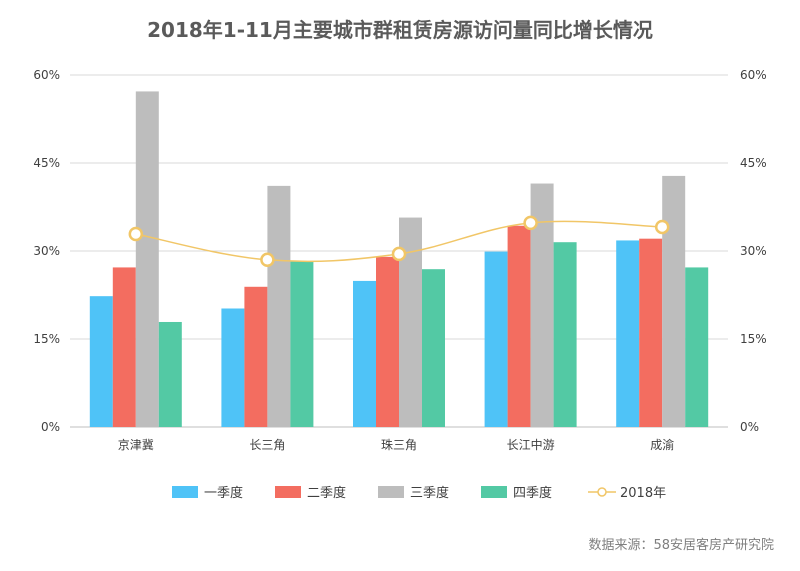 This screenshot has height=571, width=800. I want to click on legend-label-2018年: 2018年, so click(643, 493).